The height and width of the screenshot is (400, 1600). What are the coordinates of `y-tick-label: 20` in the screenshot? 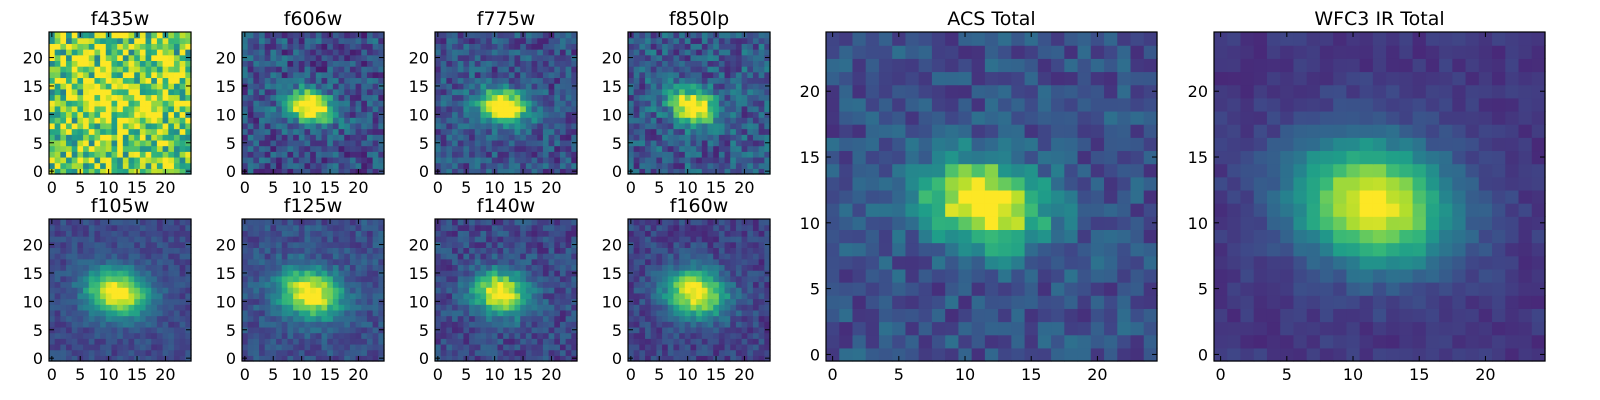 It's located at (33, 58).